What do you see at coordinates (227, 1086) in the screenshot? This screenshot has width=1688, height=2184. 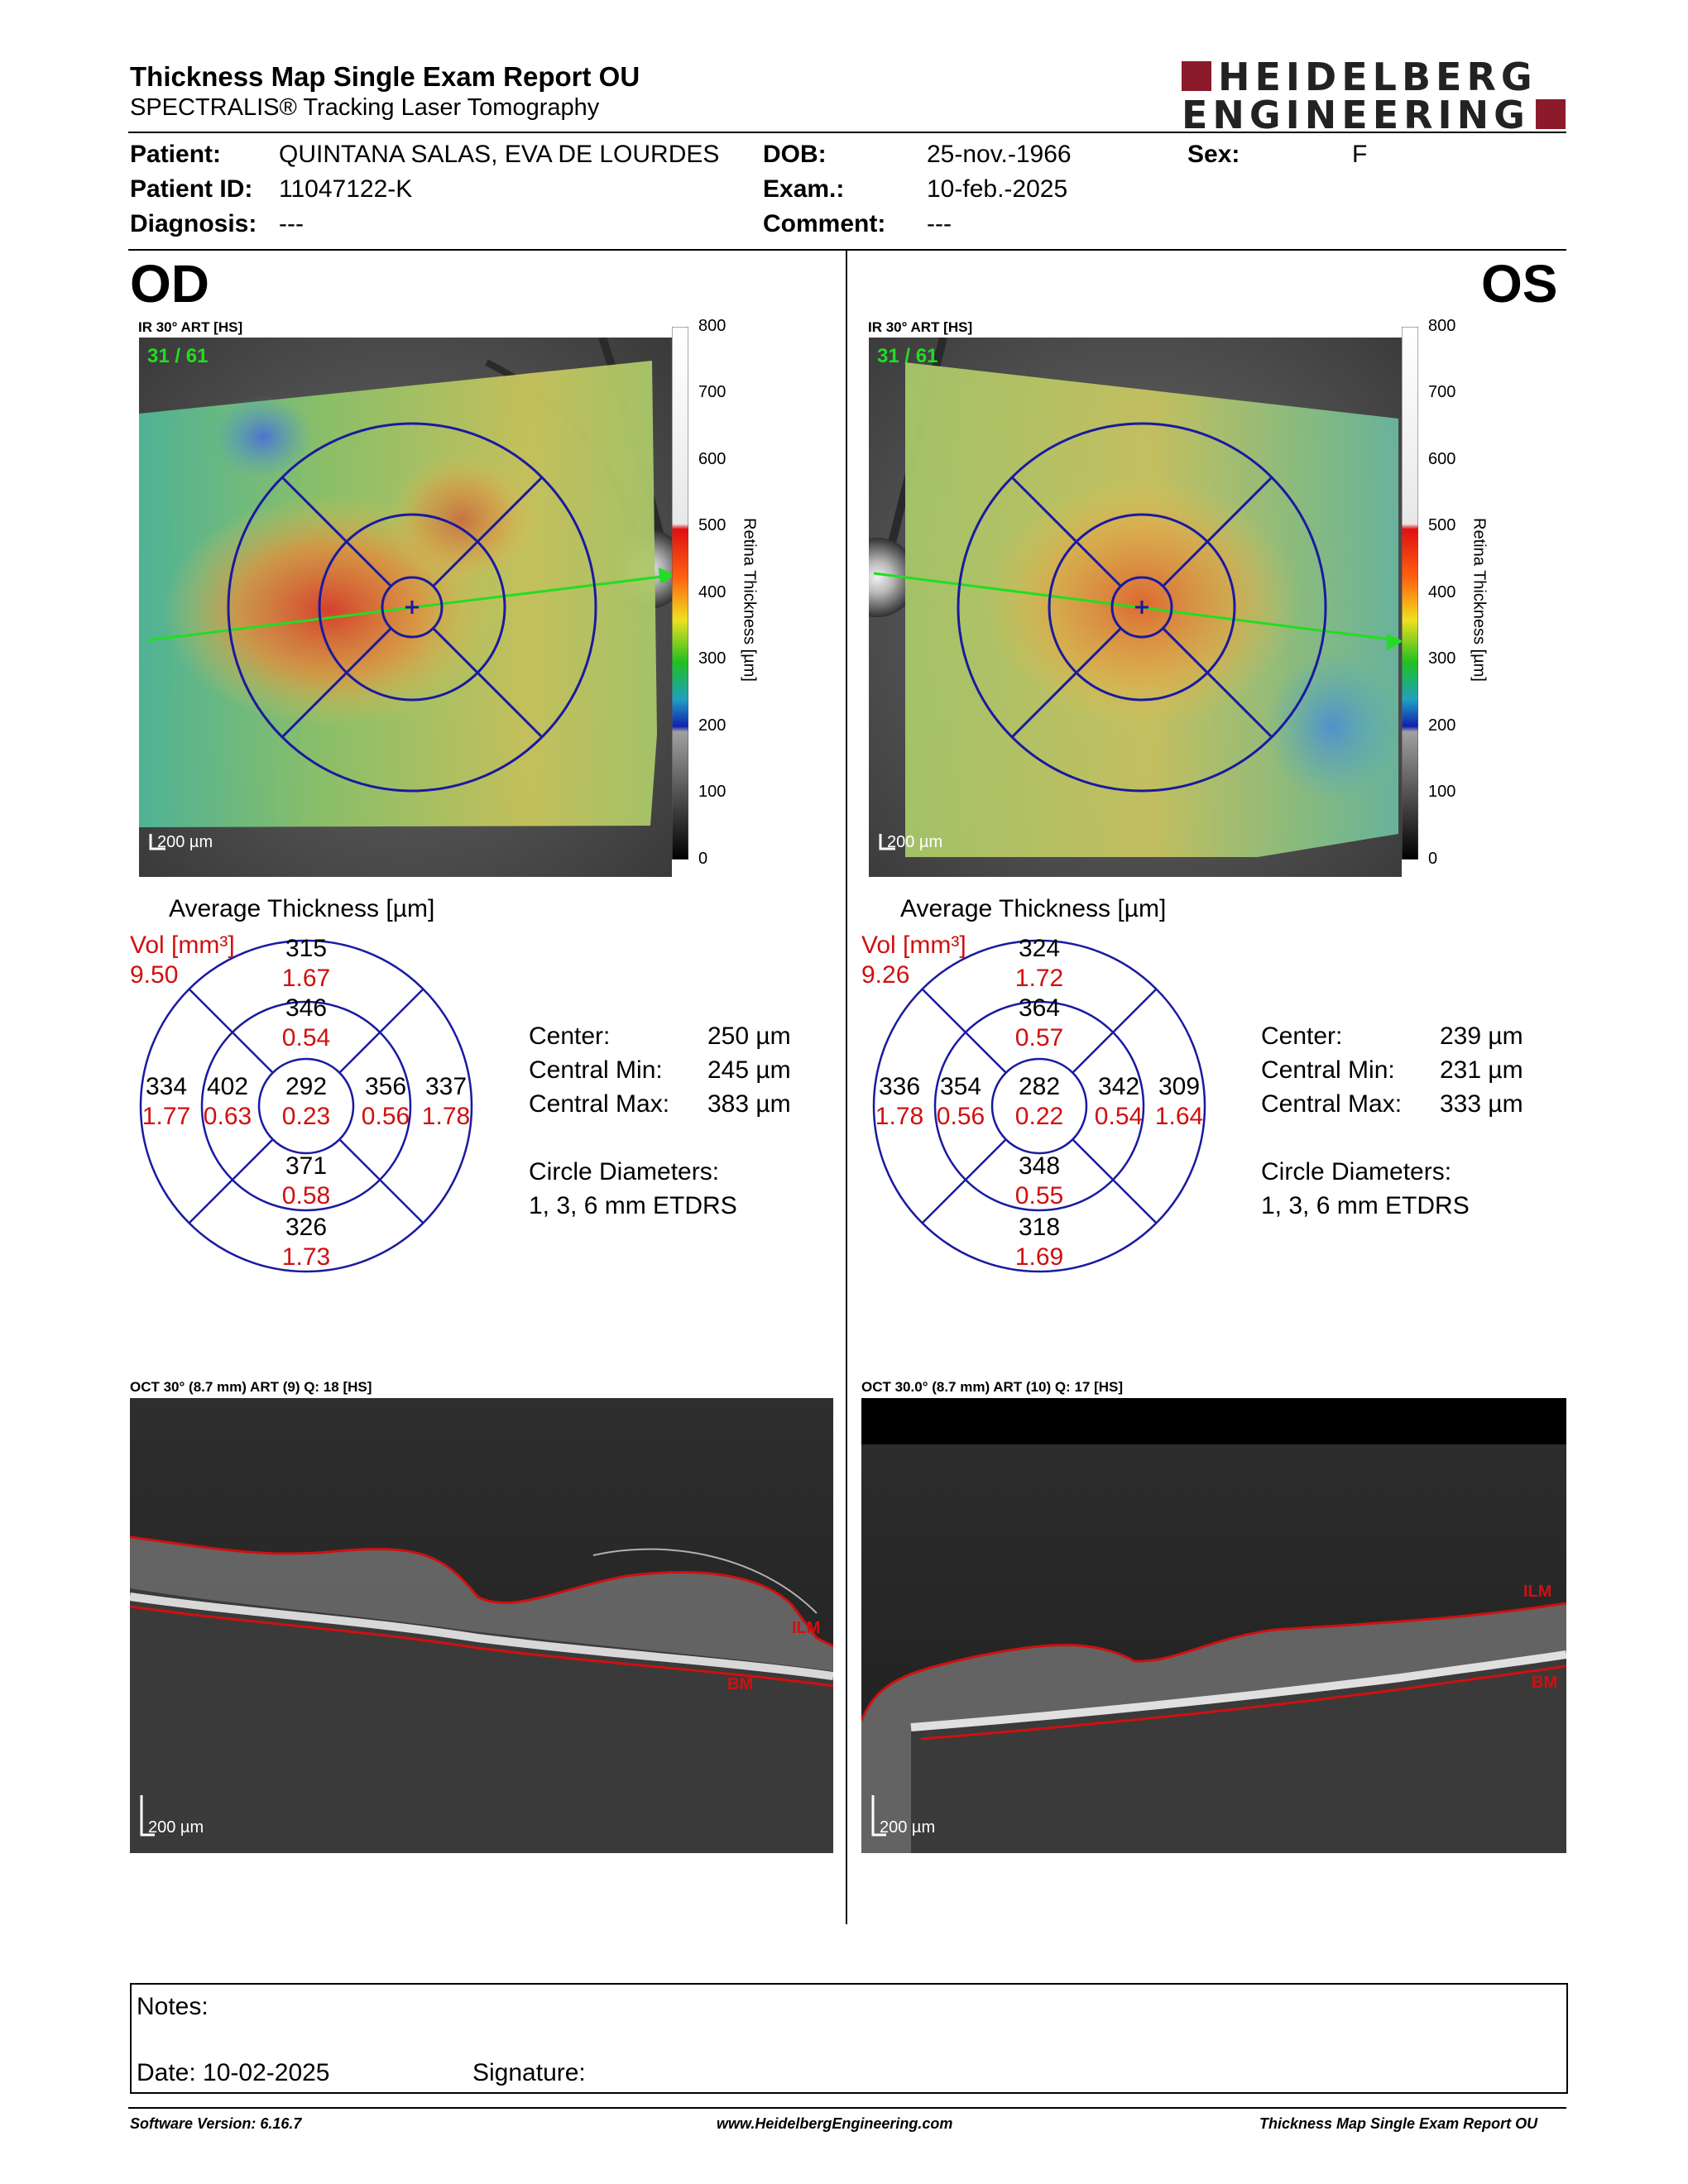 I see `od-in-left-thickness: 402` at bounding box center [227, 1086].